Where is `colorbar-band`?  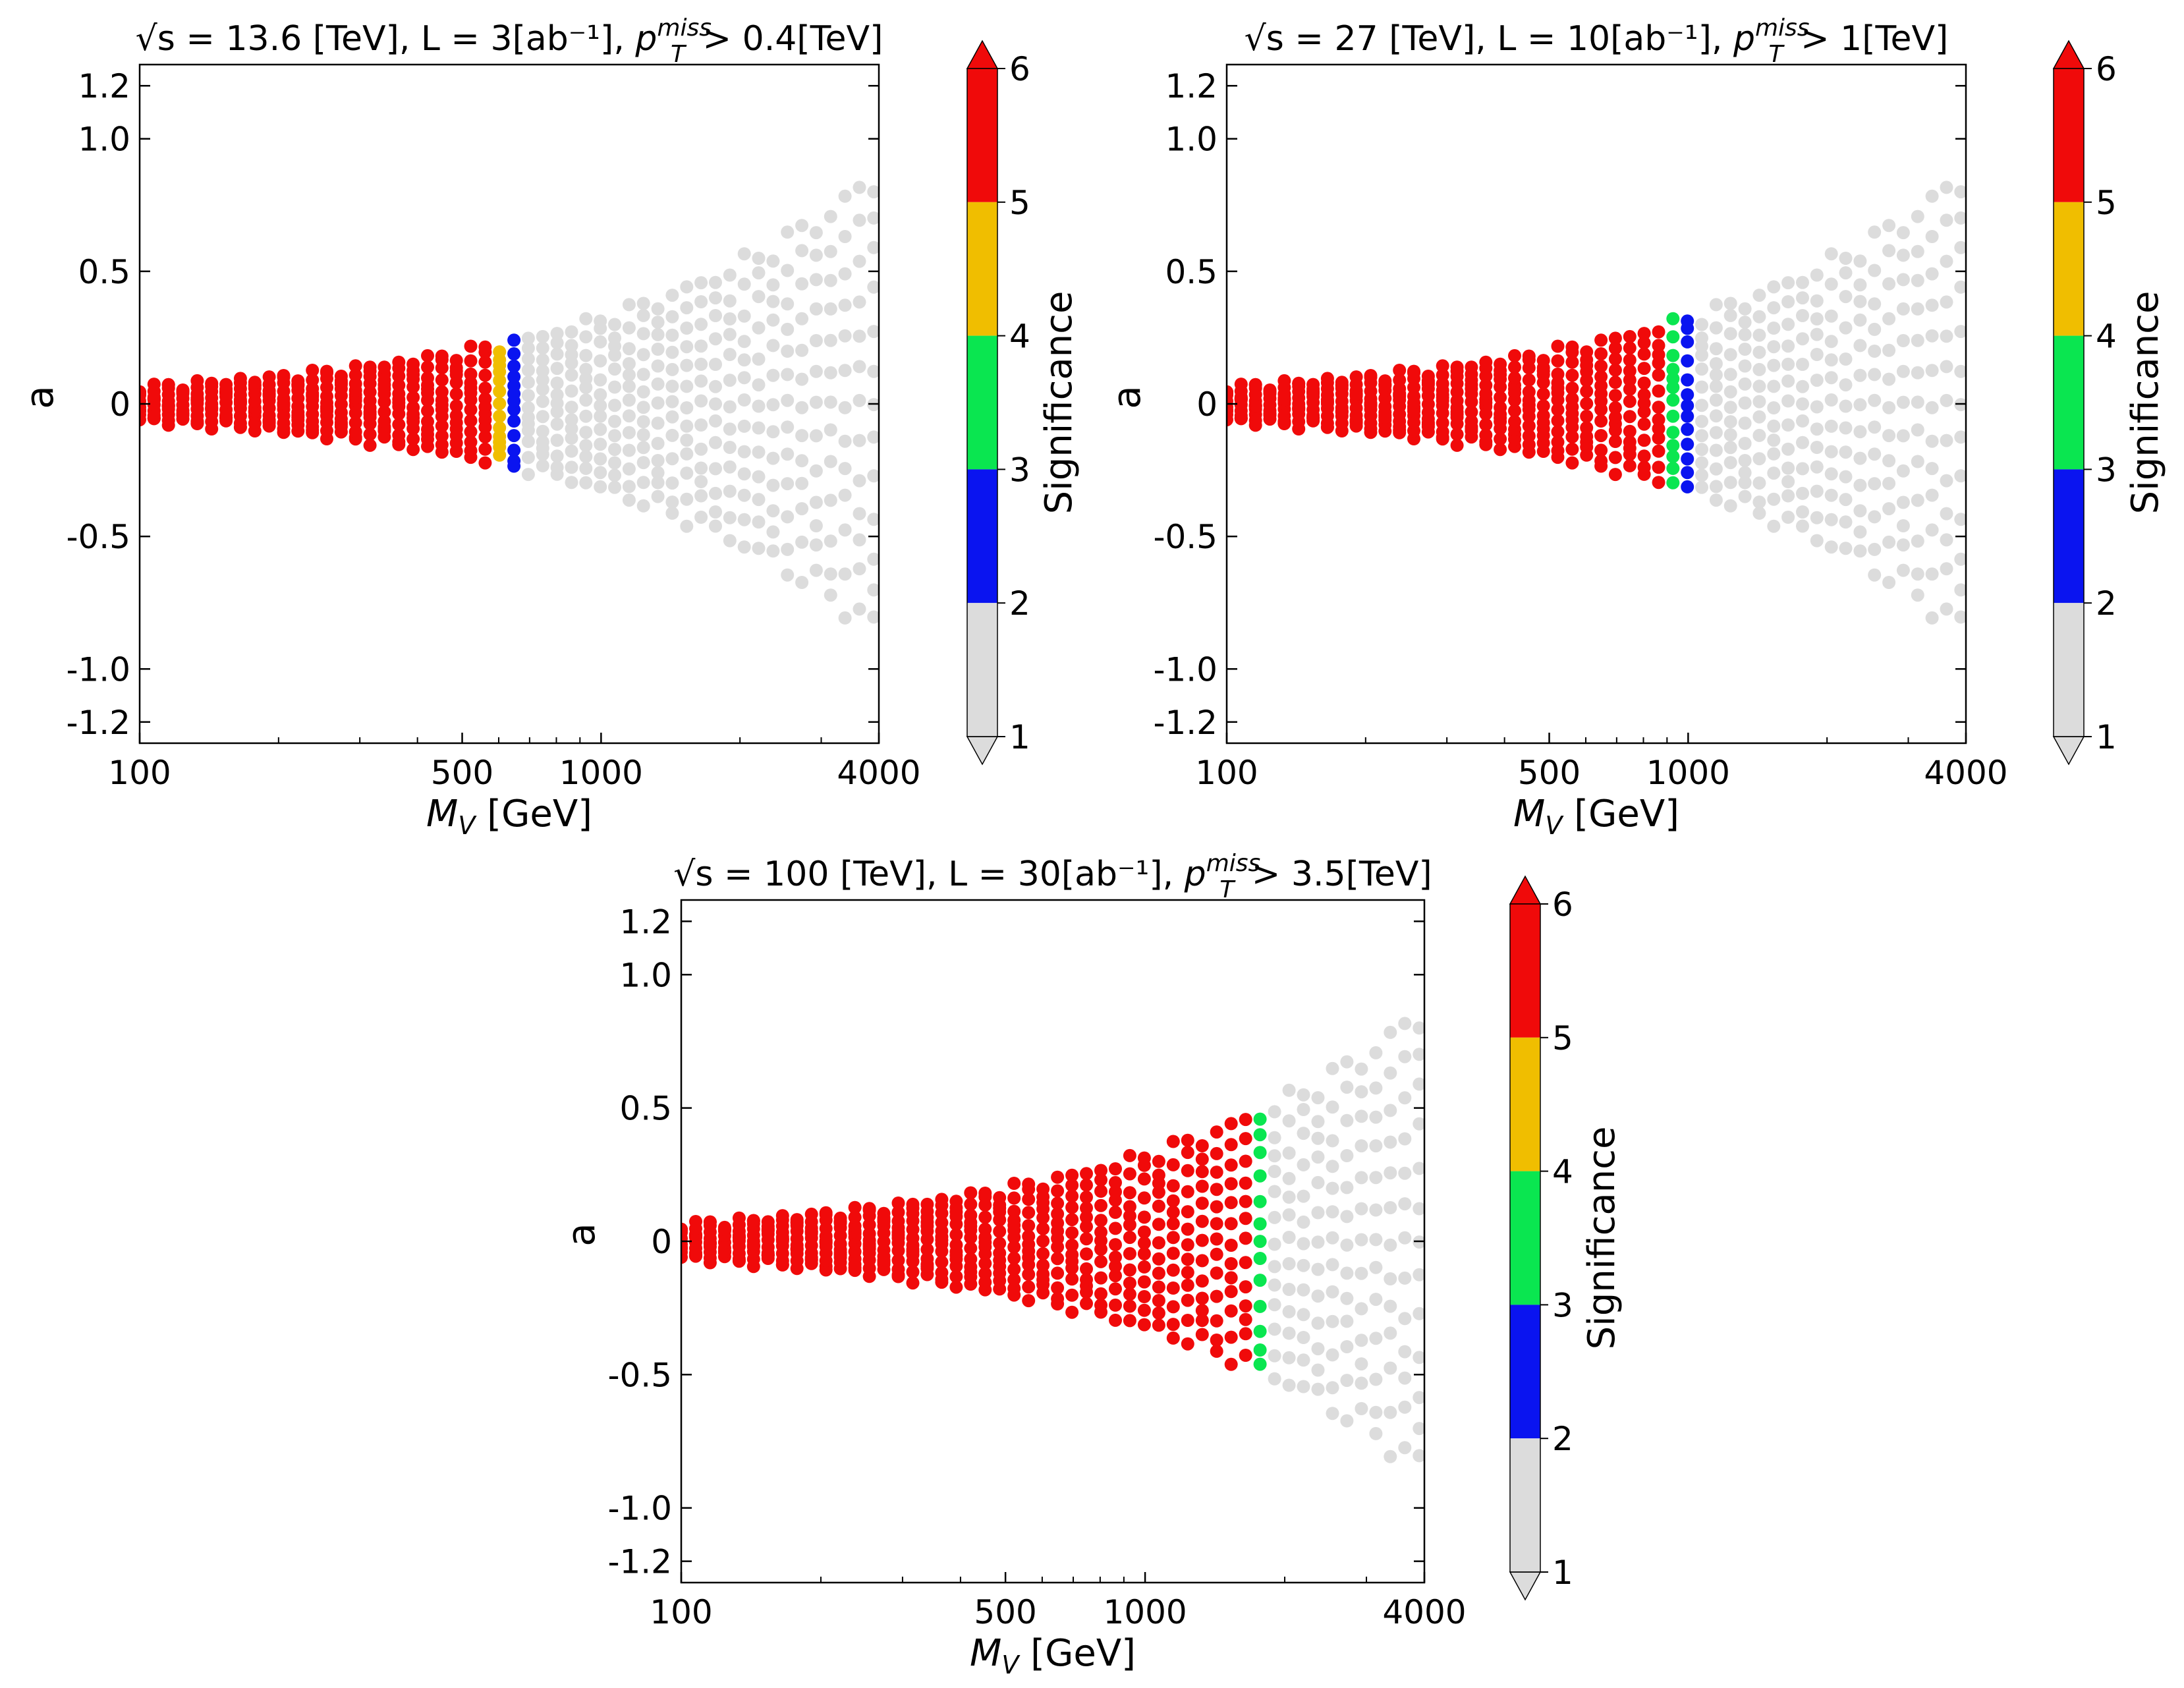
colorbar-band is located at coordinates (982, 135).